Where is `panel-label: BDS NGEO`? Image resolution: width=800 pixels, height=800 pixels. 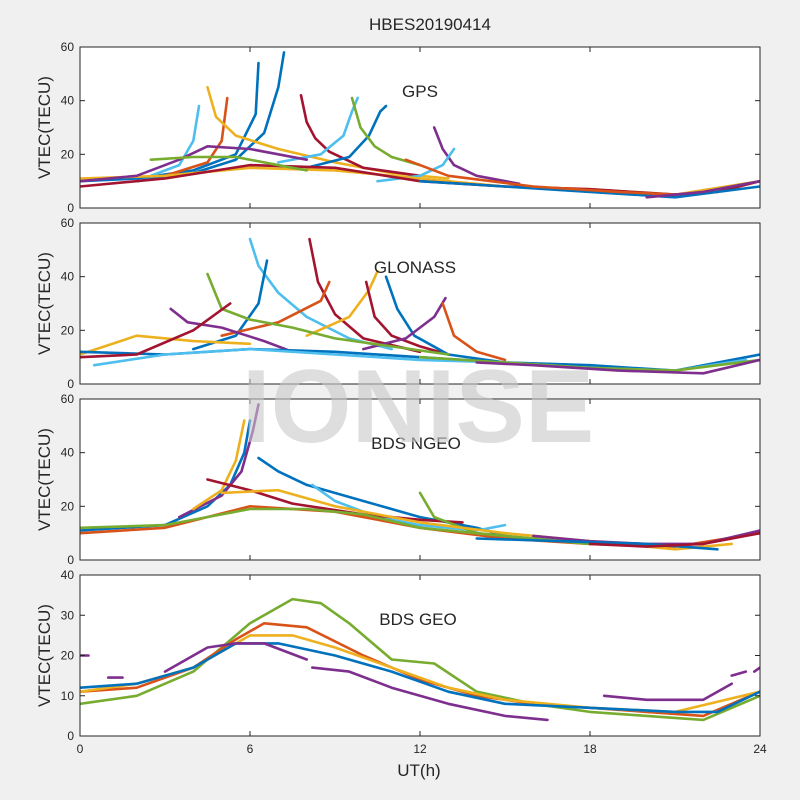 panel-label: BDS NGEO is located at coordinates (416, 443).